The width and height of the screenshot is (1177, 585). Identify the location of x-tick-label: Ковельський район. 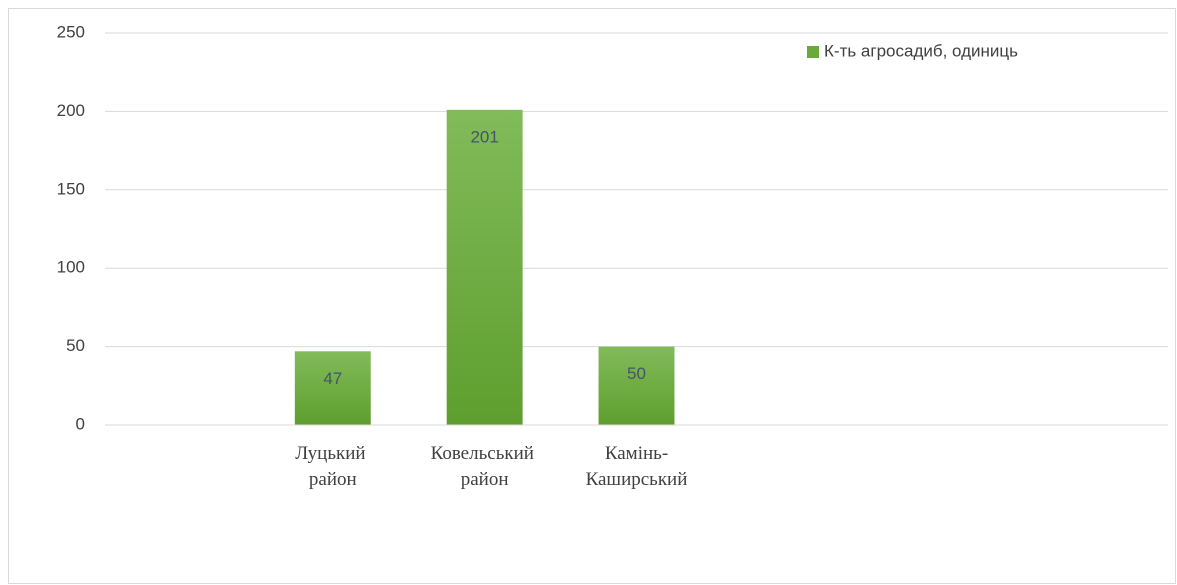
(485, 466).